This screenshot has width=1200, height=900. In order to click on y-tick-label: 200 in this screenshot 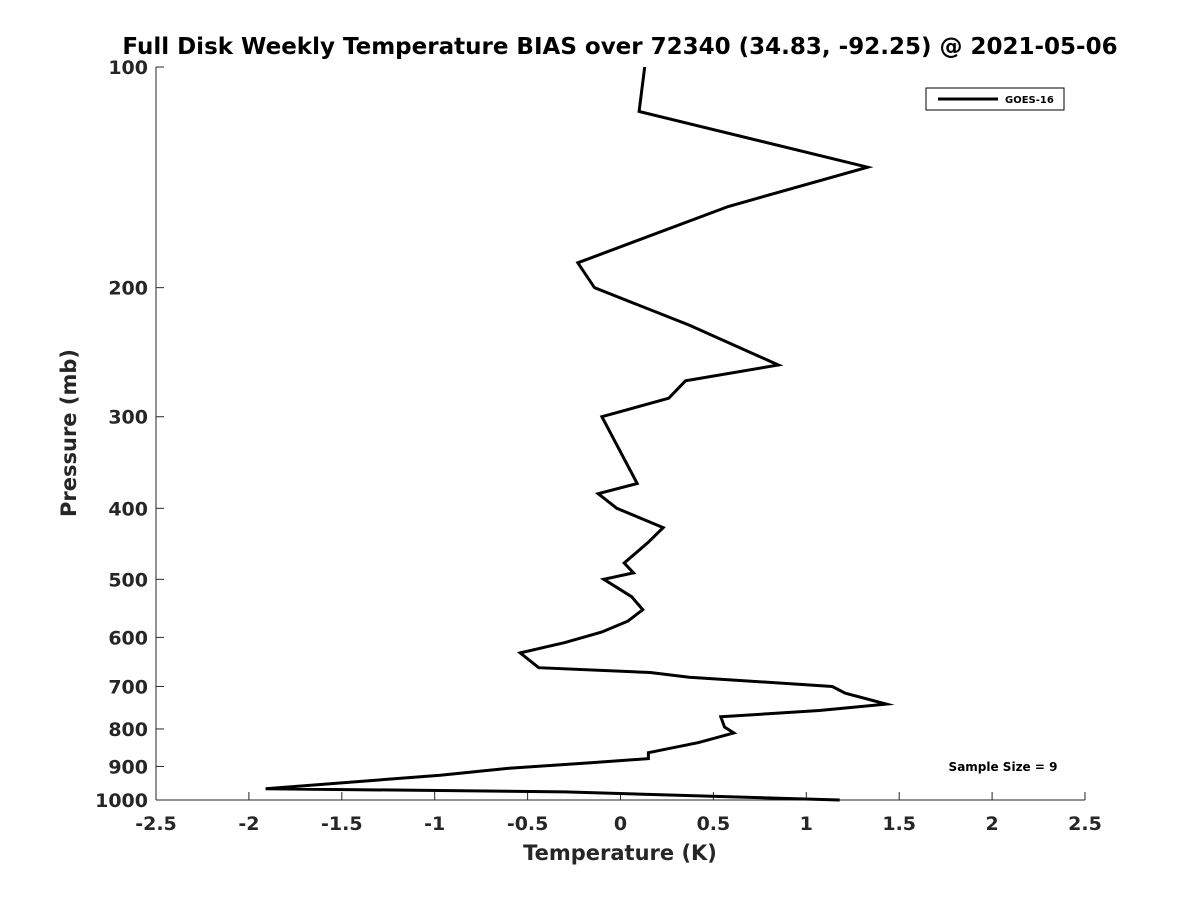, I will do `click(128, 289)`.